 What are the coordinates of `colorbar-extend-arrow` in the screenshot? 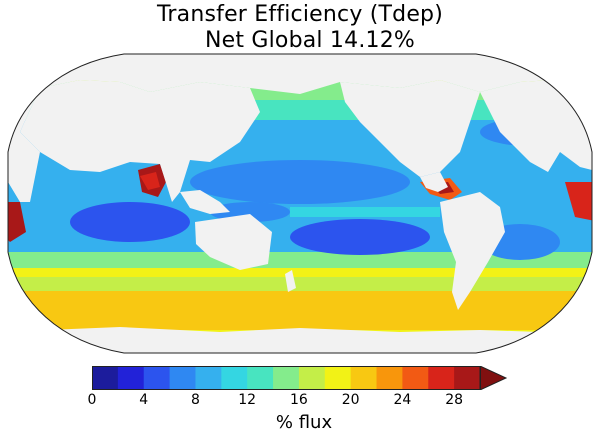 It's located at (493, 378).